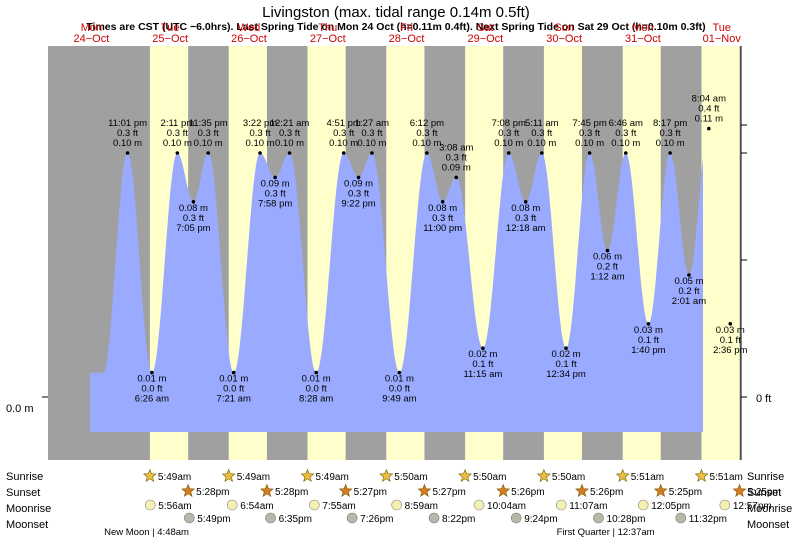 The width and height of the screenshot is (793, 539). What do you see at coordinates (540, 519) in the screenshot?
I see `moonset-time: 9:24pm` at bounding box center [540, 519].